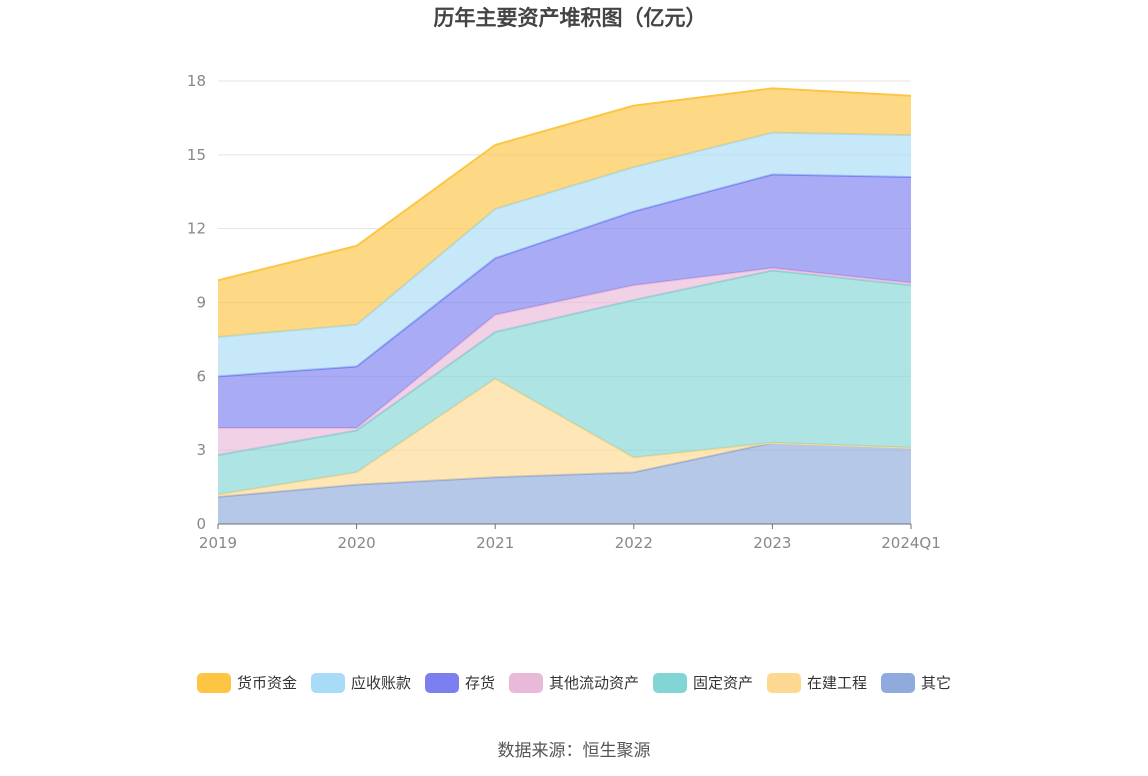  I want to click on x-tick-label: 2023, so click(772, 543).